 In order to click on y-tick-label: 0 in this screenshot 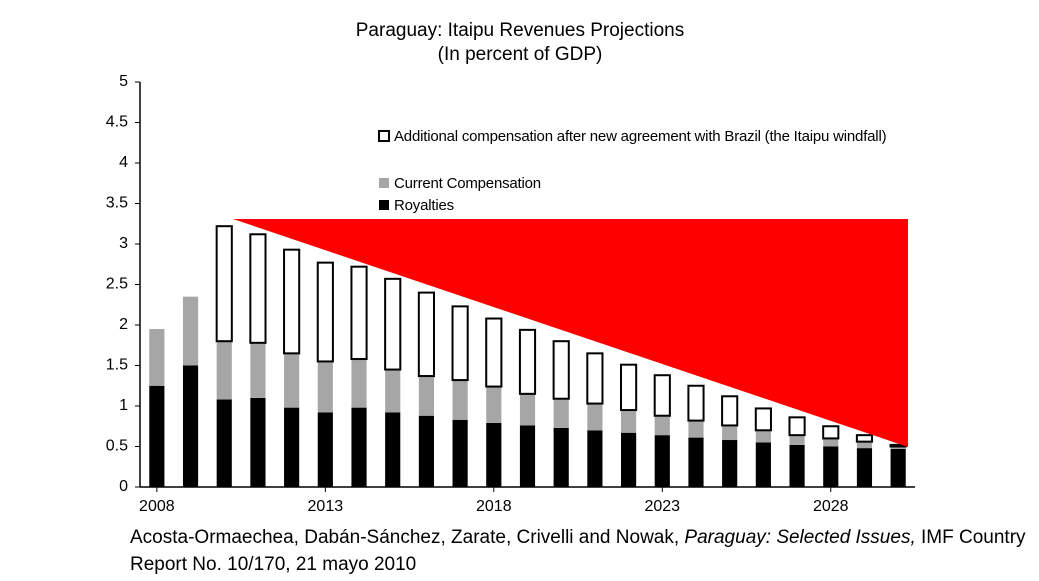, I will do `click(123, 486)`.